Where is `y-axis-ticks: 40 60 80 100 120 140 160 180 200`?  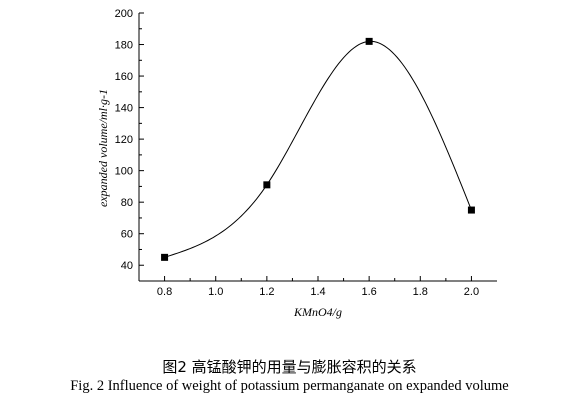
y-axis-ticks: 40 60 80 100 120 140 160 180 200 is located at coordinates (129, 140).